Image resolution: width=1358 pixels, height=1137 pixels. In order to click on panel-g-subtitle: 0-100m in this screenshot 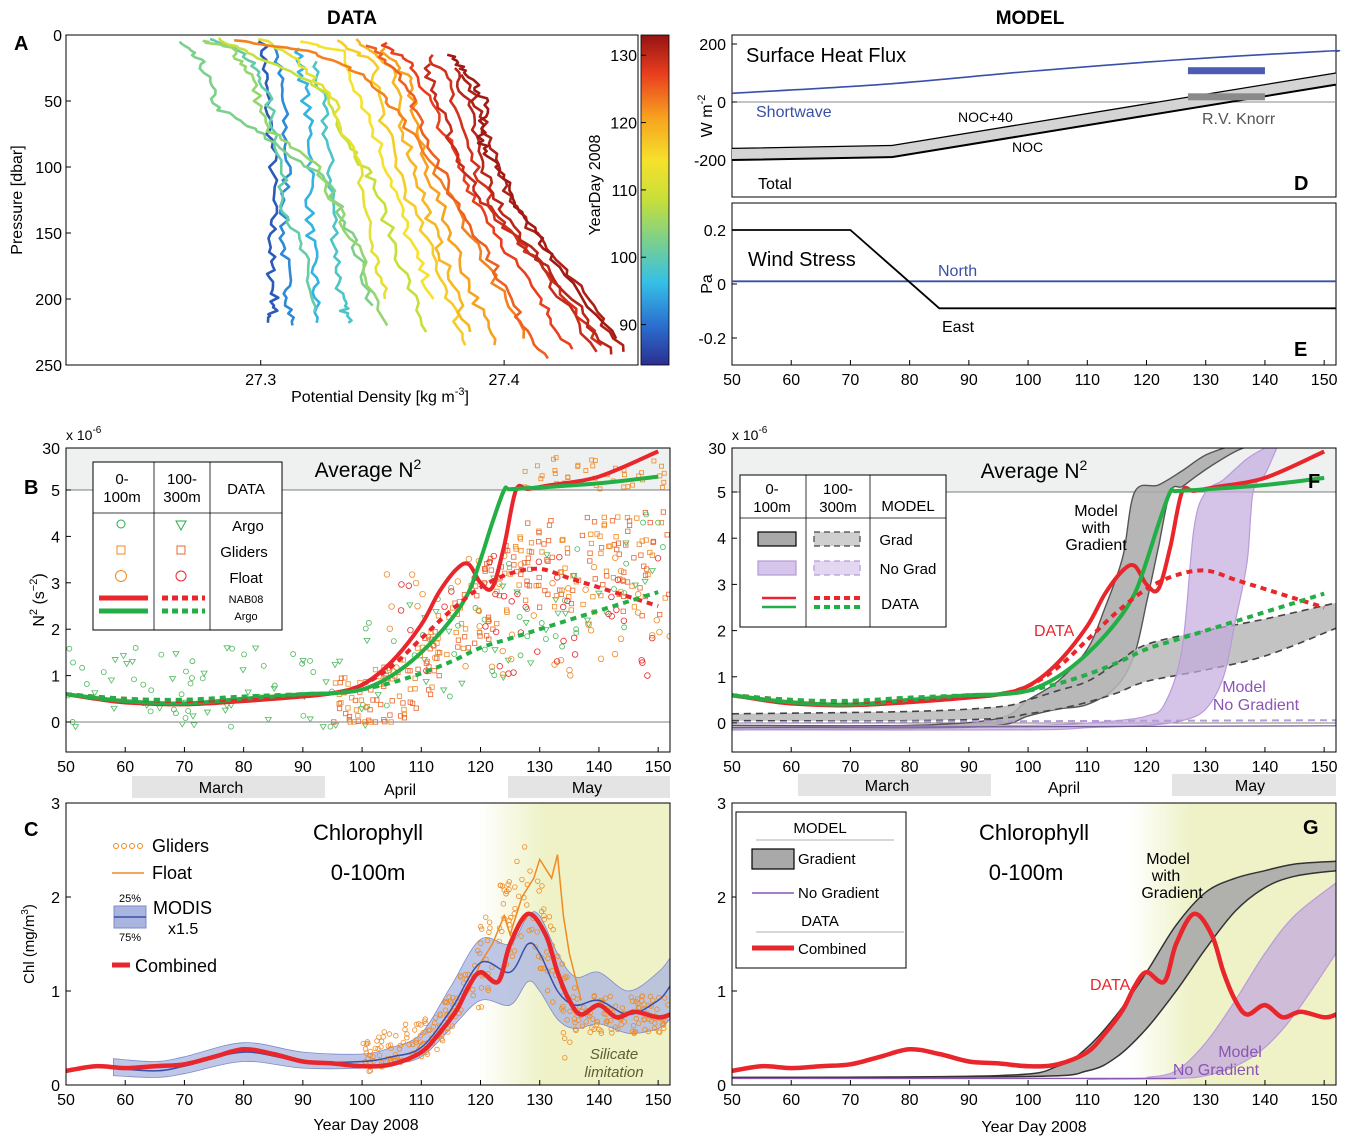, I will do `click(1026, 872)`.